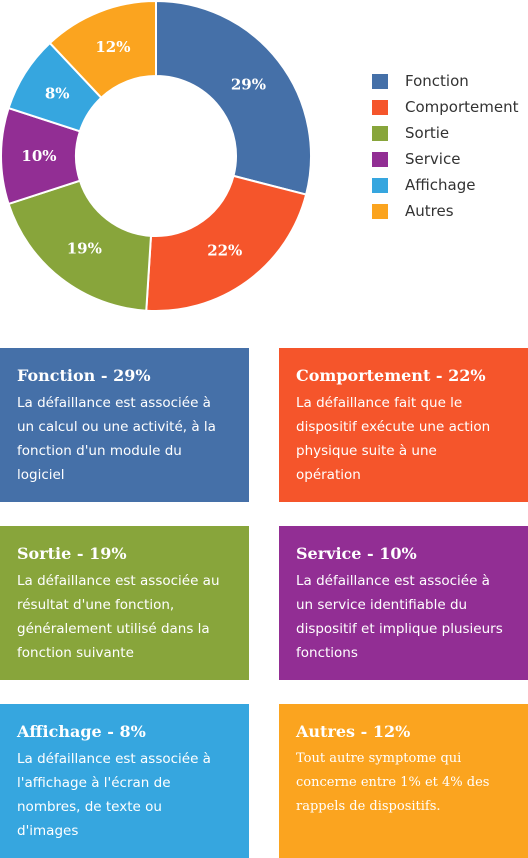 Image resolution: width=528 pixels, height=858 pixels. Describe the element at coordinates (94, 783) in the screenshot. I see `card-description-line: l'affichage à l'écran de` at that location.